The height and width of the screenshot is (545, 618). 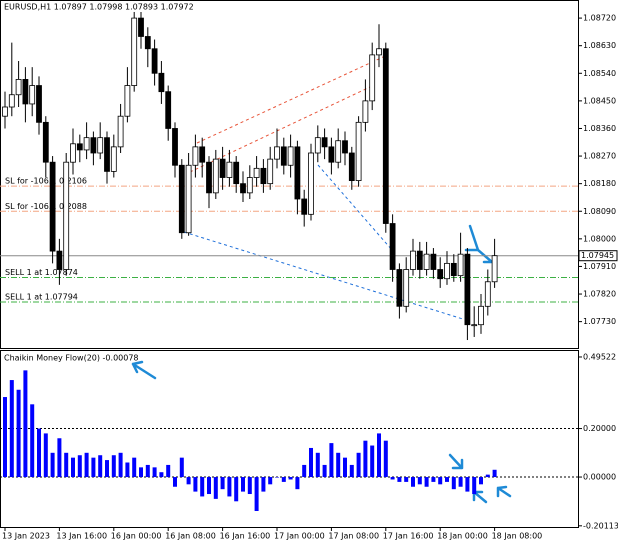 I want to click on y-tick-label: 1.08720, so click(x=599, y=18).